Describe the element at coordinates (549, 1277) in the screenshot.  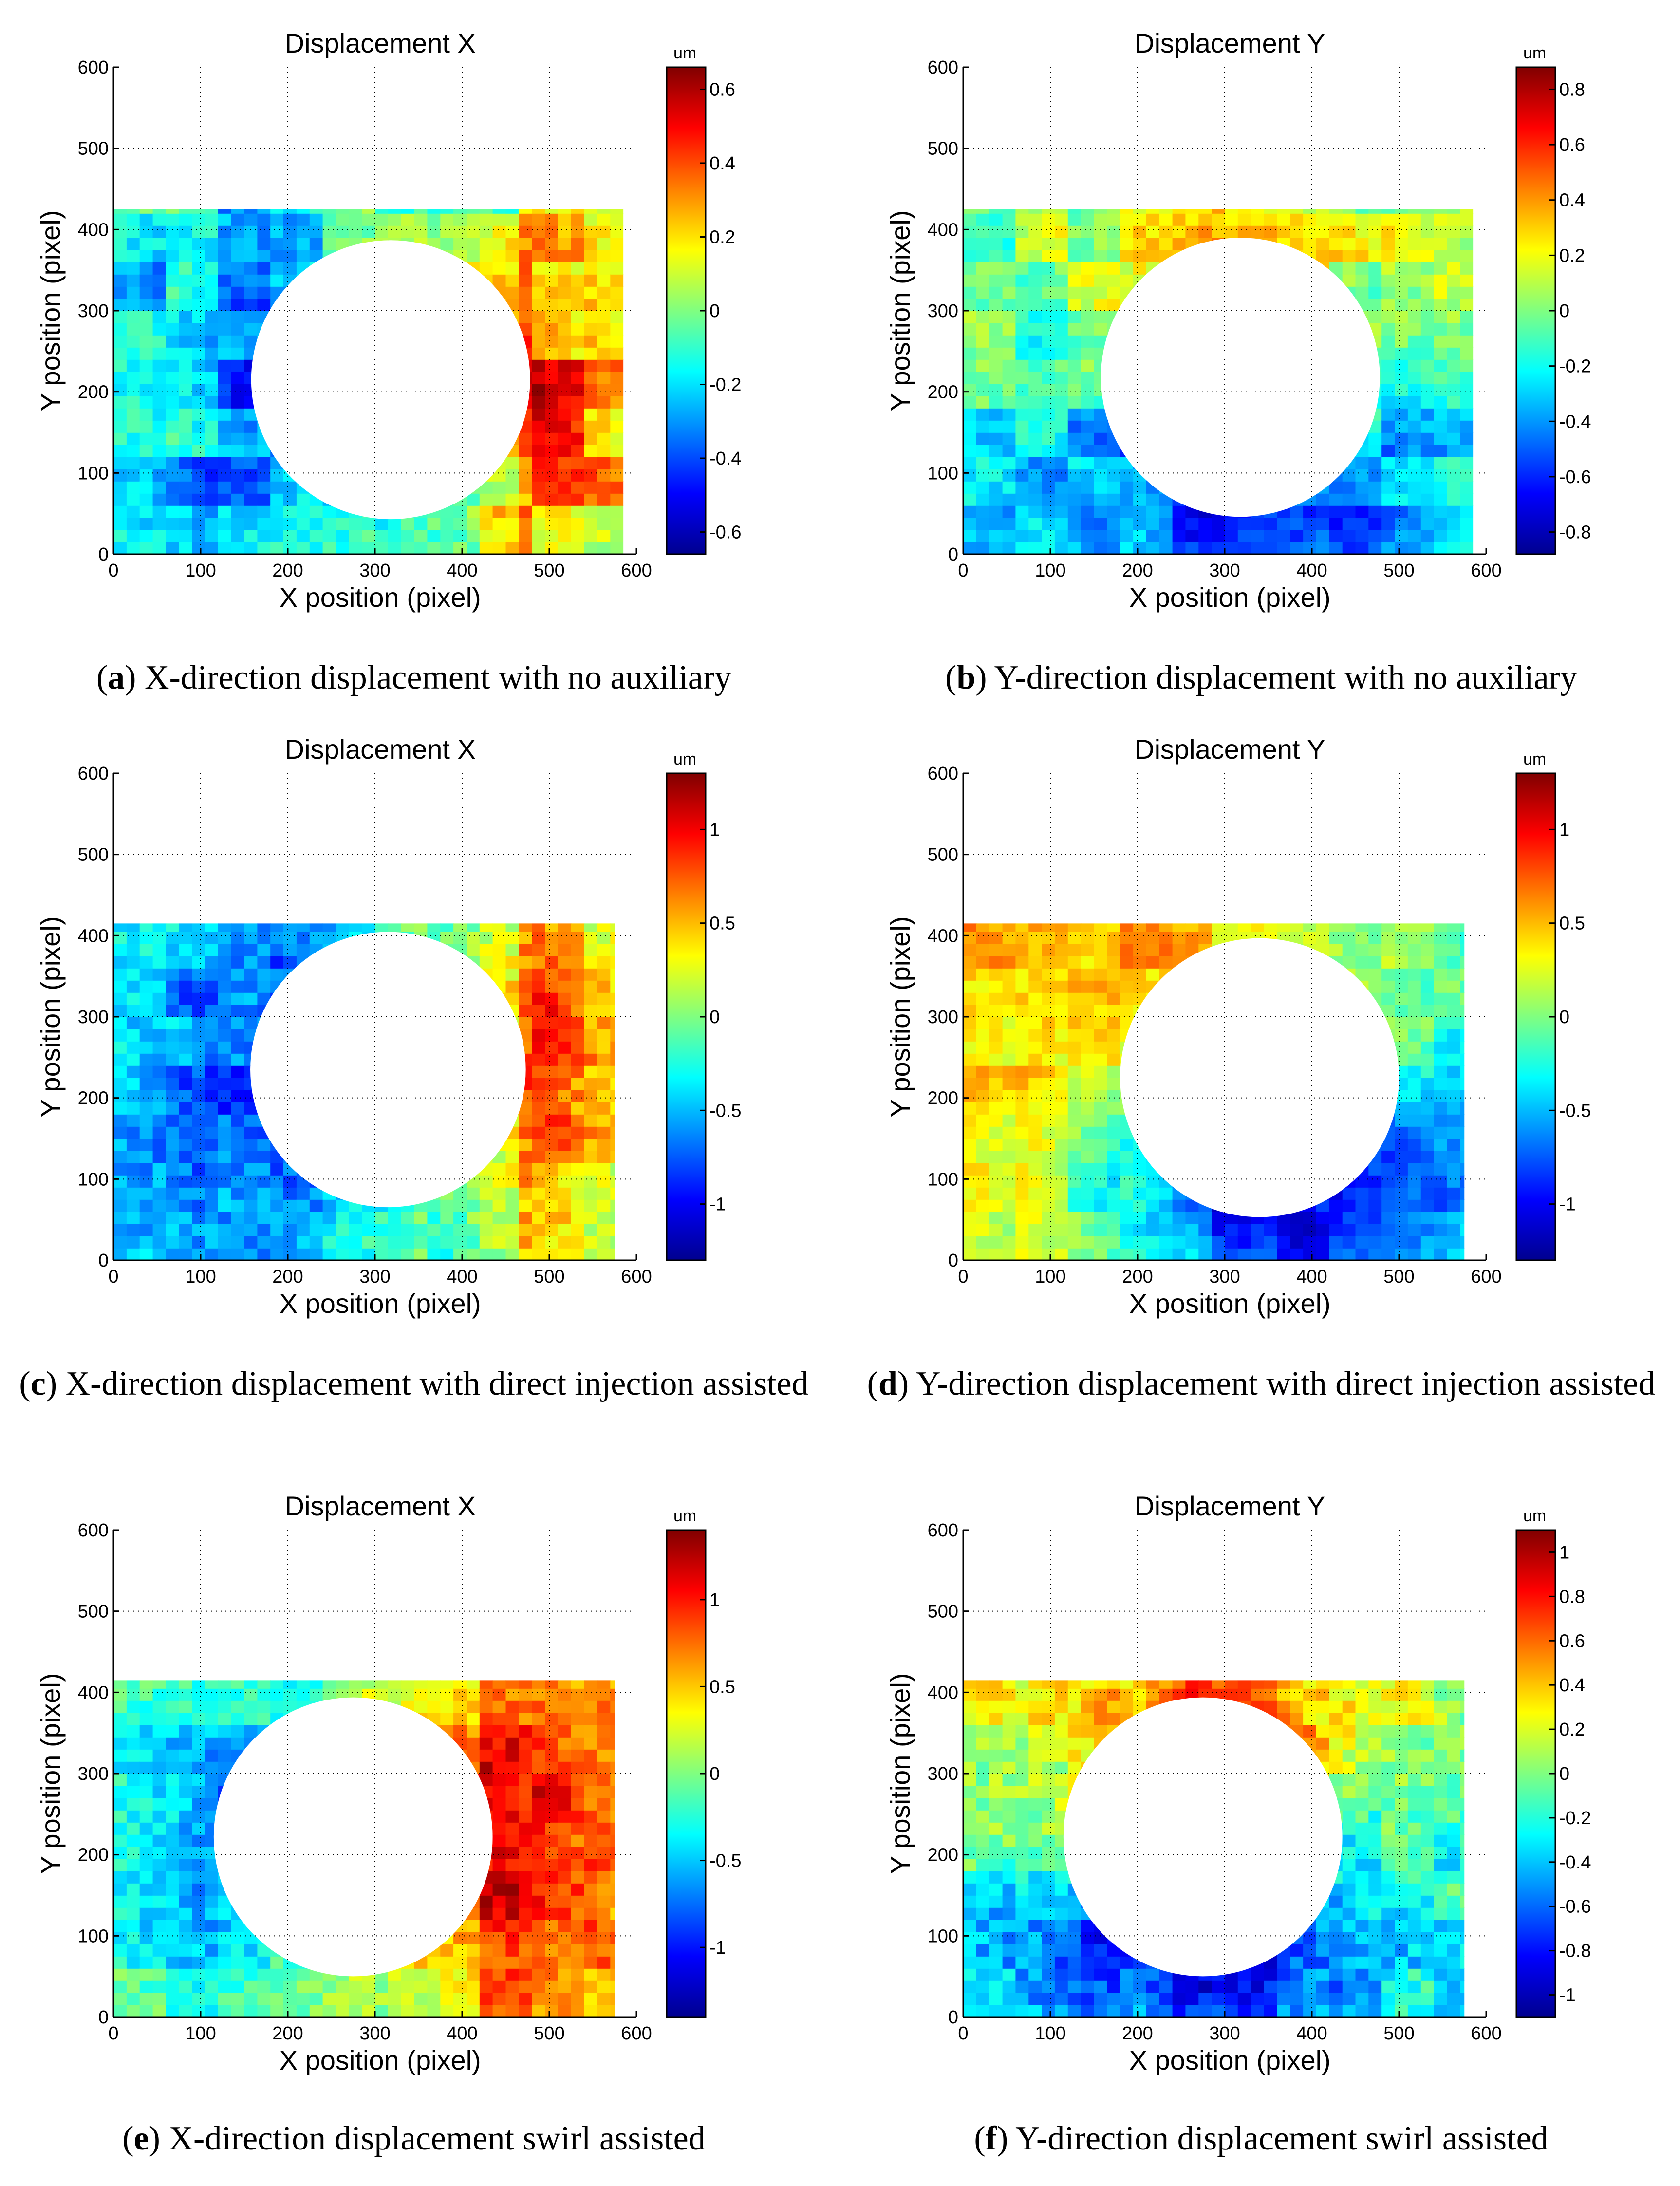
I see `x-tick-label: 500` at that location.